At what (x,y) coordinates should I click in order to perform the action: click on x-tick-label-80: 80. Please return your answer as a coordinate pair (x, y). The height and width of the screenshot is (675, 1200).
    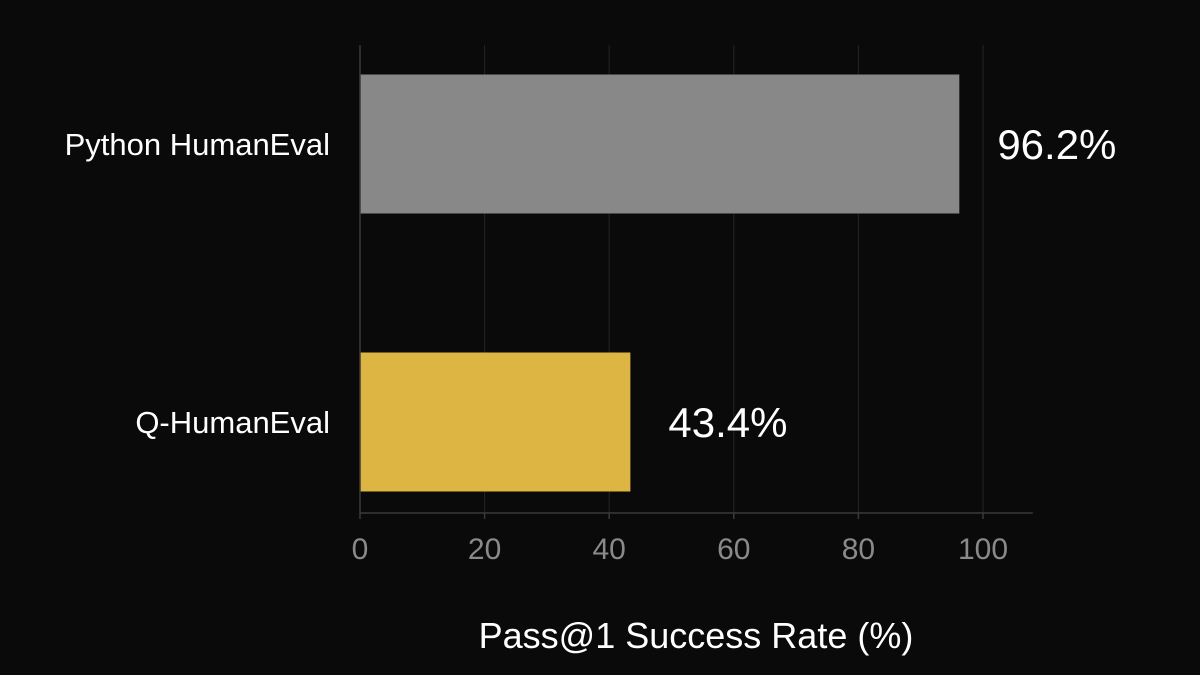
    Looking at the image, I should click on (858, 549).